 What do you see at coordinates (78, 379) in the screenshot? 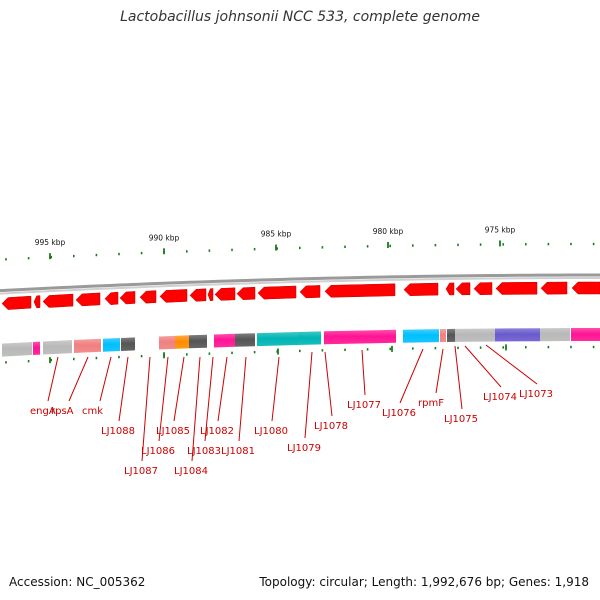
I see `line-rpsA` at bounding box center [78, 379].